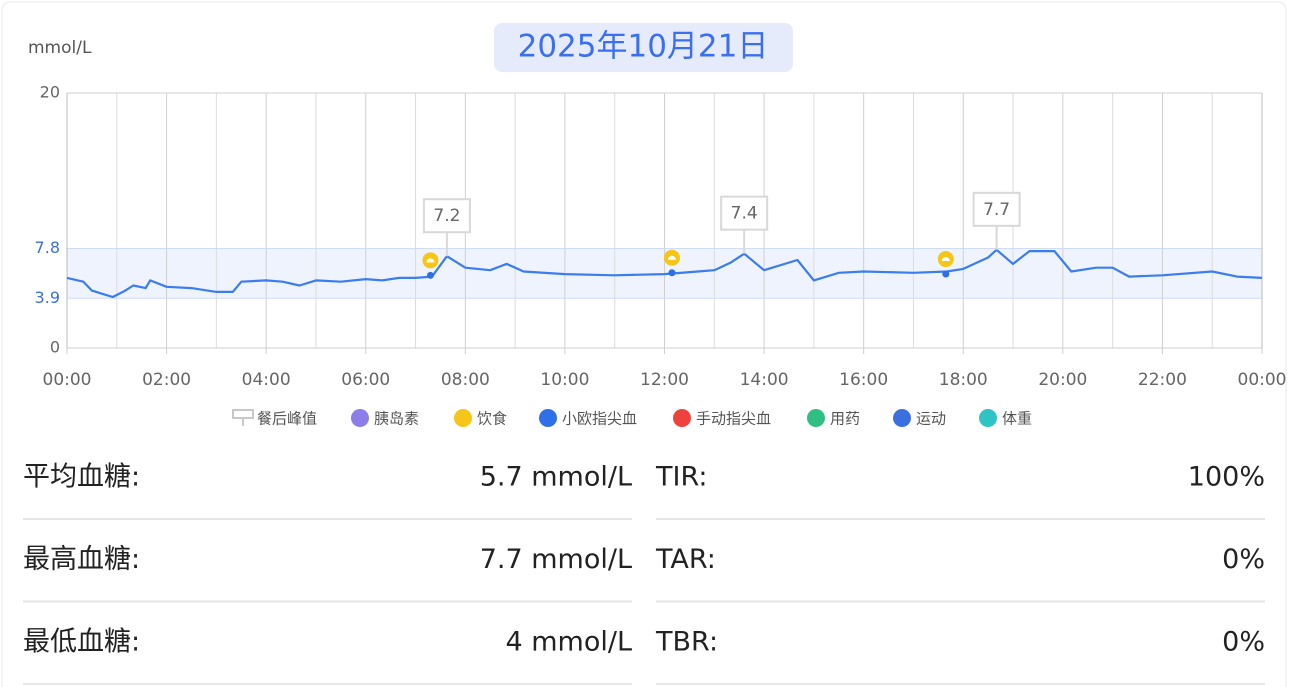 Image resolution: width=1296 pixels, height=687 pixels. Describe the element at coordinates (1226, 477) in the screenshot. I see `stat-value: 100%` at that location.